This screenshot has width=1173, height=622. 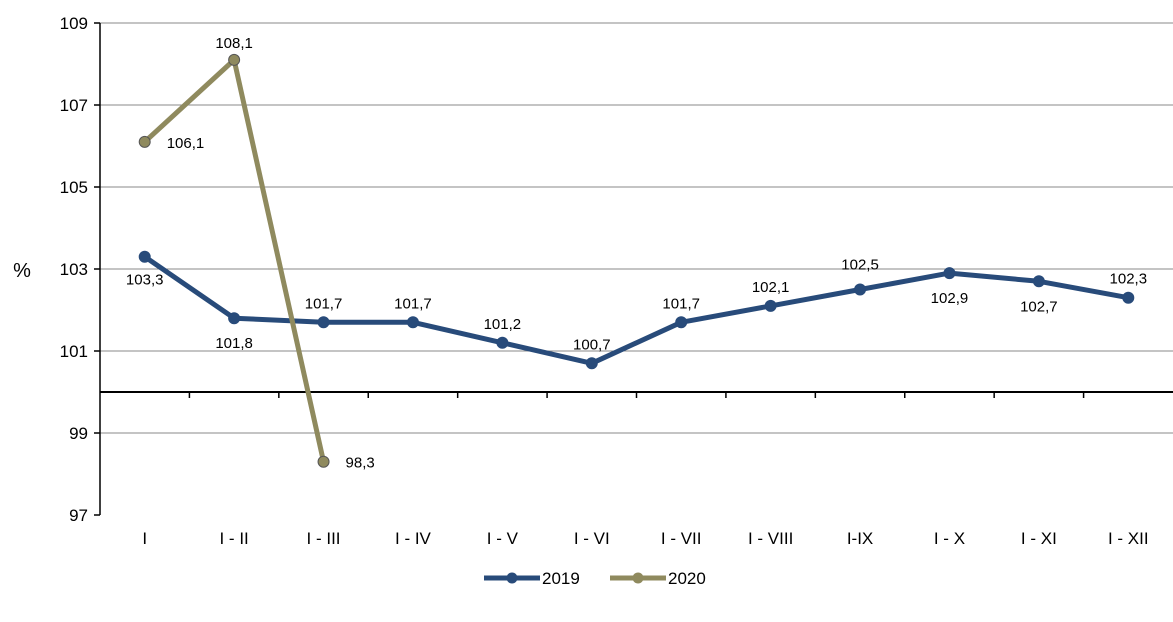 What do you see at coordinates (74, 23) in the screenshot?
I see `y-tick-label: 109` at bounding box center [74, 23].